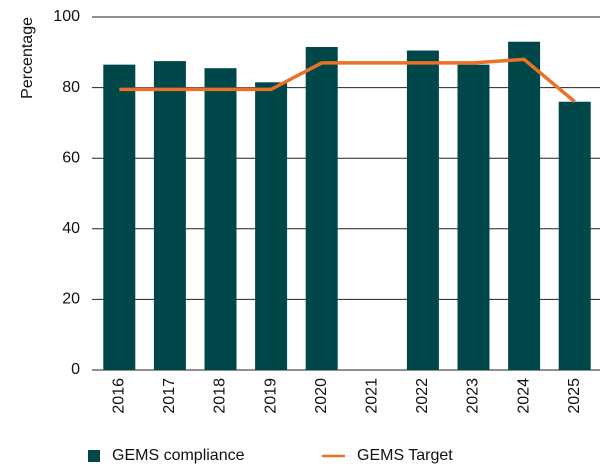  I want to click on x-tick-label: 2019, so click(270, 396).